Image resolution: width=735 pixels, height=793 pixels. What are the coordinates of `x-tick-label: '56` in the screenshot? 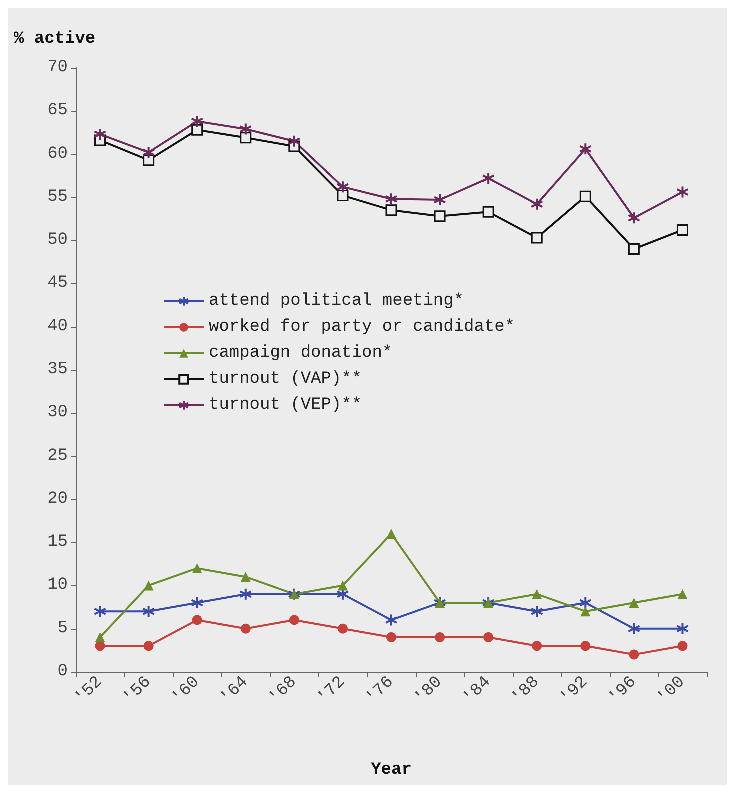 It's located at (138, 690).